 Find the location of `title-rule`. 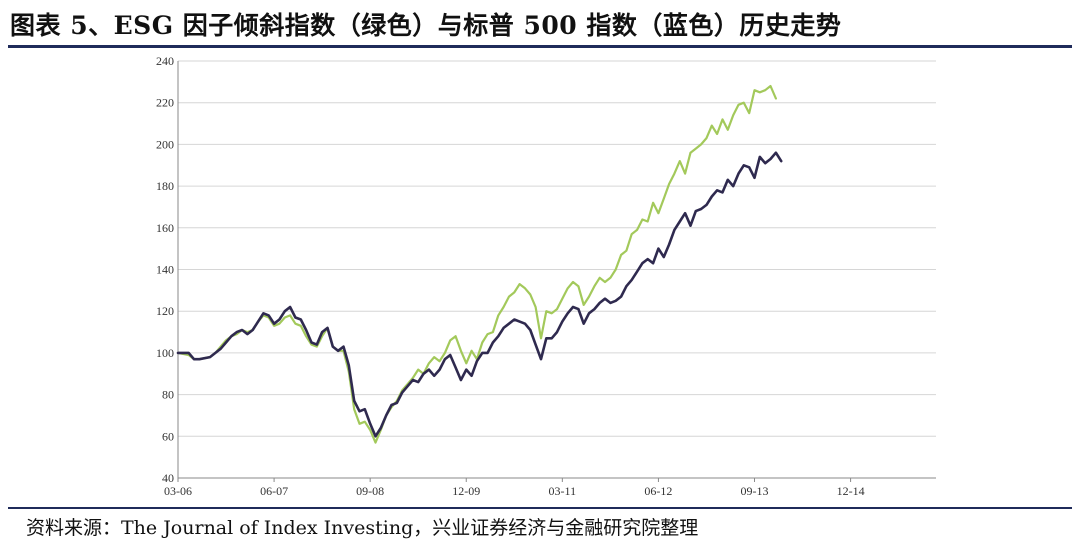

title-rule is located at coordinates (540, 46).